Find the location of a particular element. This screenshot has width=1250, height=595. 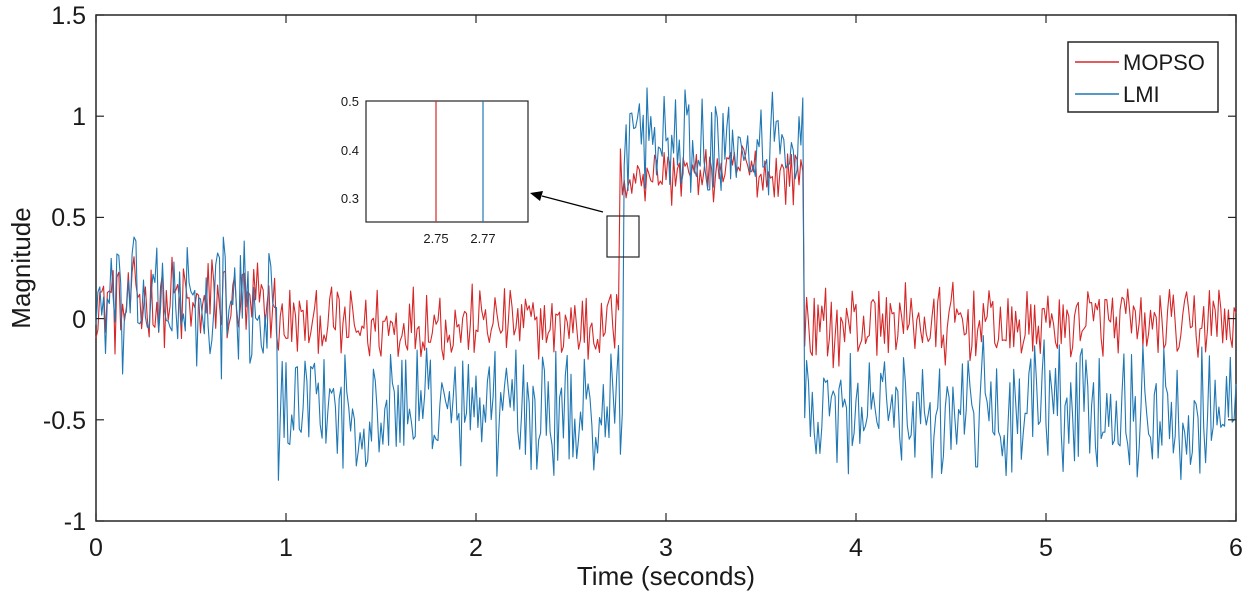

y-axis: -1 -0.5 0 0.5 1 1.5 is located at coordinates (64, 269).